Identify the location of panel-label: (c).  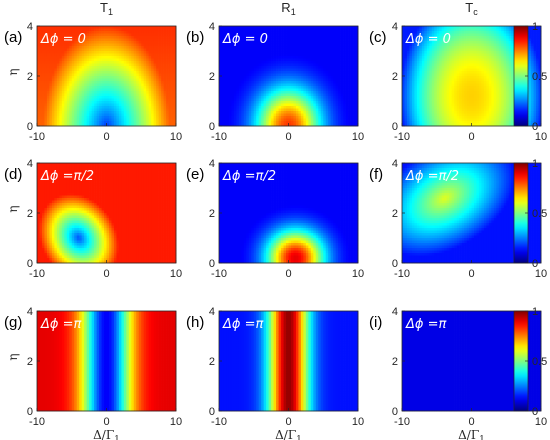
(378, 37).